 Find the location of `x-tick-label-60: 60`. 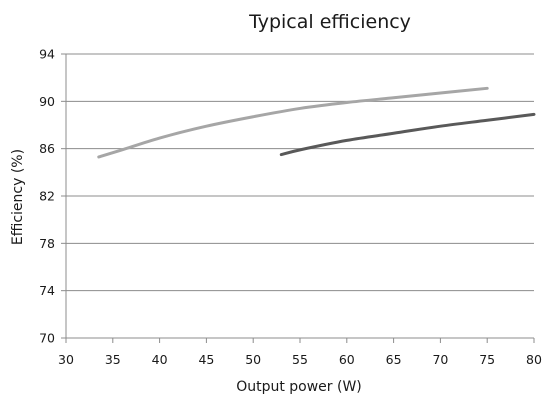

x-tick-label-60: 60 is located at coordinates (347, 359).